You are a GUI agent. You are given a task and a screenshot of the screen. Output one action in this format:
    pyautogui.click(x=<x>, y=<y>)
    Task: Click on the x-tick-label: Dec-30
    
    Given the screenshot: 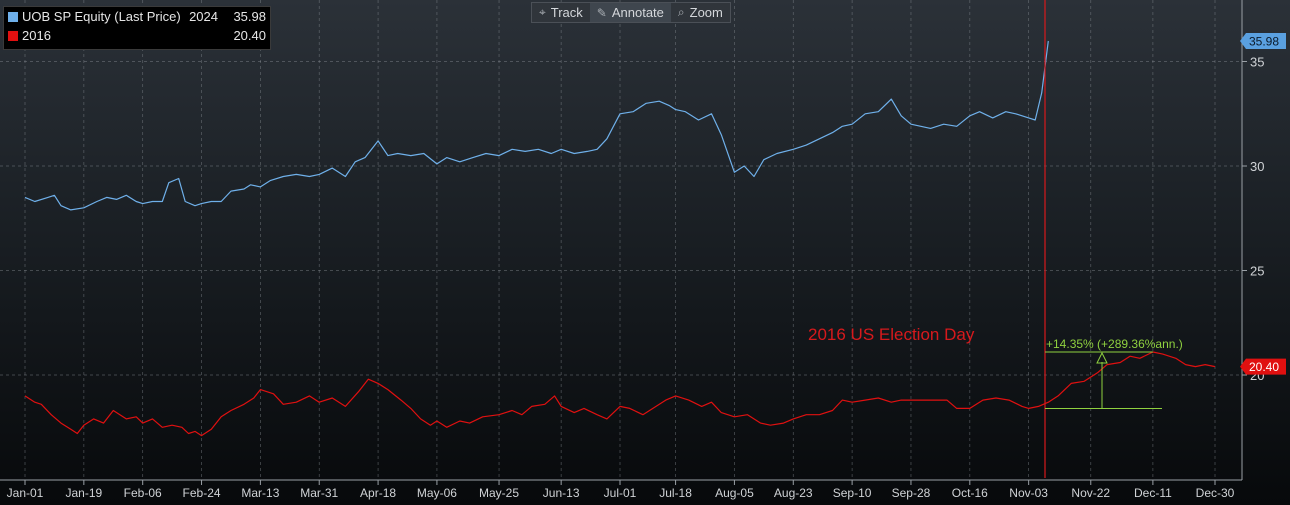 What is the action you would take?
    pyautogui.click(x=1215, y=493)
    